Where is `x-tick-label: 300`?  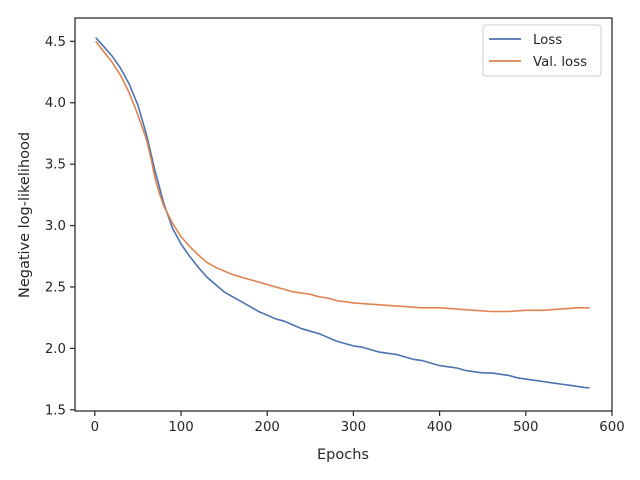 x-tick-label: 300 is located at coordinates (353, 427).